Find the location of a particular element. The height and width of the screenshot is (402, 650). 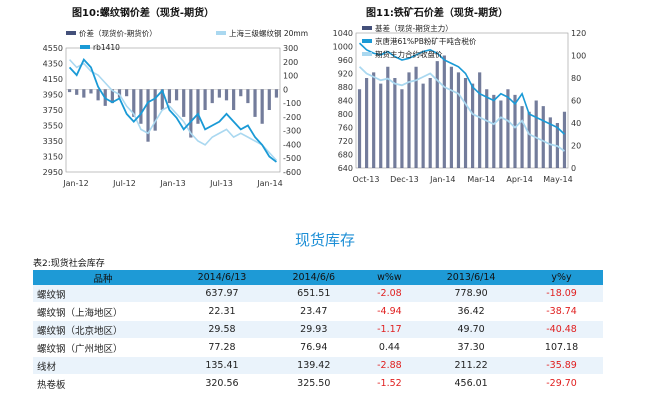

table-cell: 135.41 is located at coordinates (222, 365).